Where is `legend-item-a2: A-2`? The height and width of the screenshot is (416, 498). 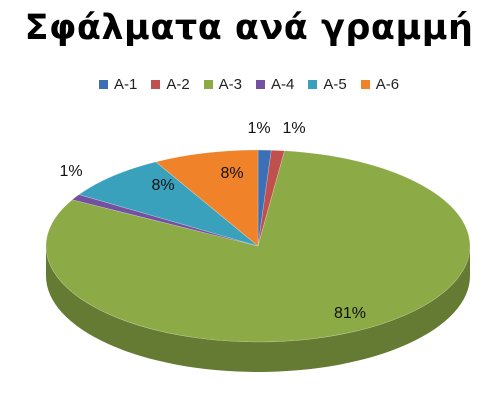 legend-item-a2: A-2 is located at coordinates (170, 84).